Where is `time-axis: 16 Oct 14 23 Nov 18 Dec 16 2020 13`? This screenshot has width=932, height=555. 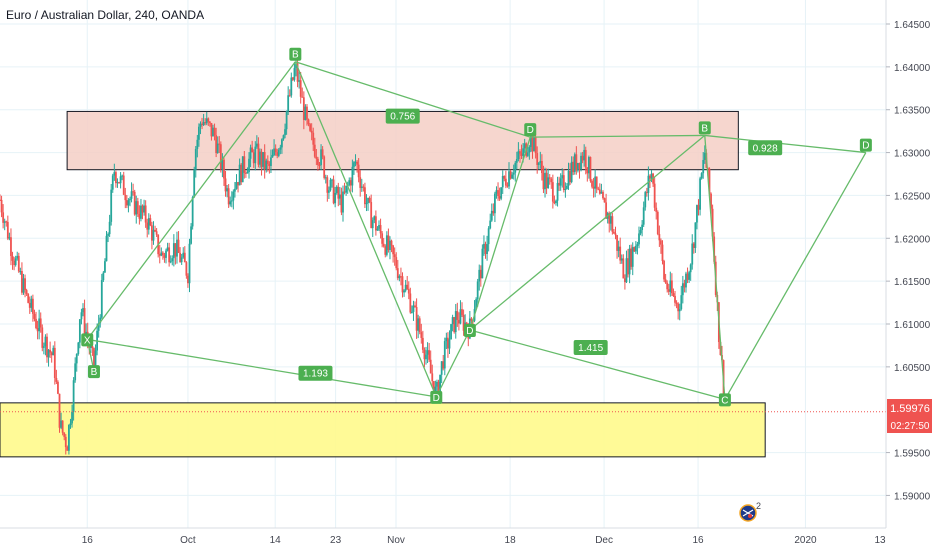 time-axis: 16 Oct 14 23 Nov 18 Dec 16 2020 13 is located at coordinates (443, 536).